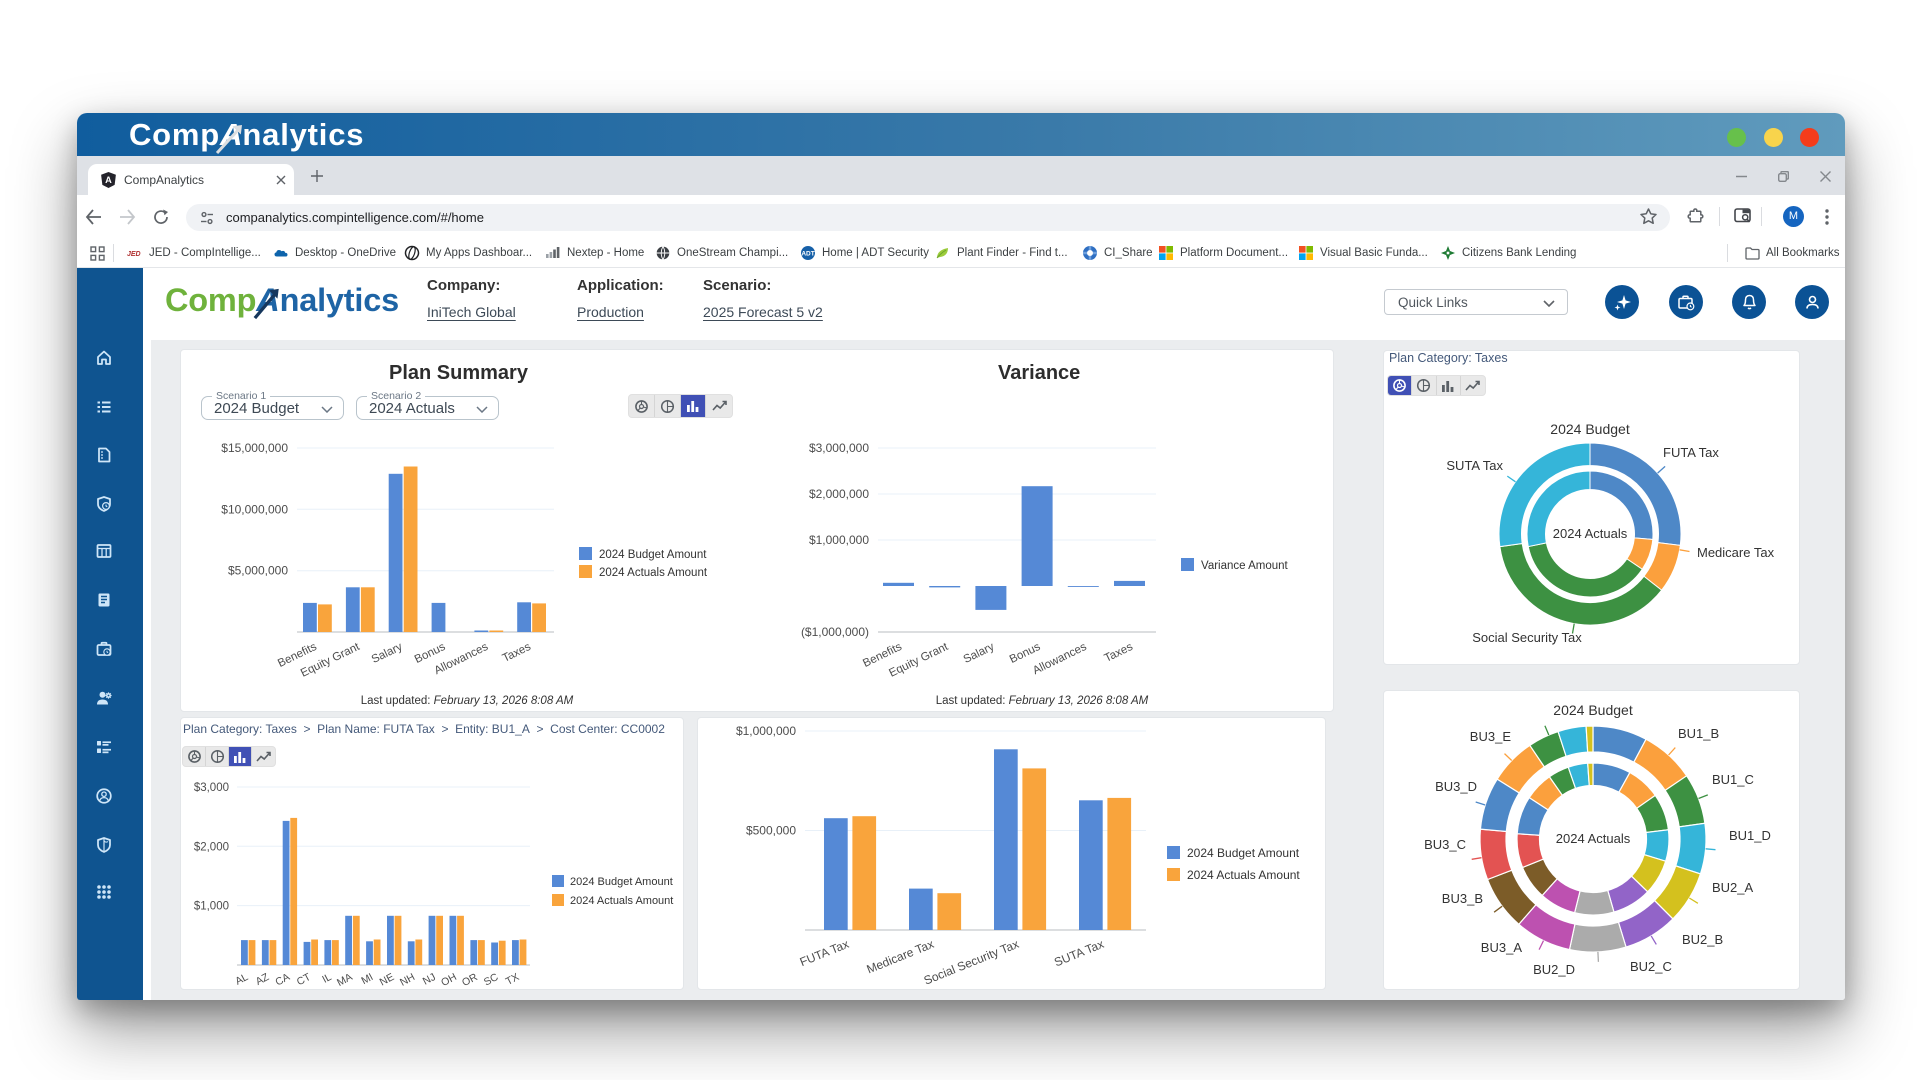 Image resolution: width=1920 pixels, height=1080 pixels. Describe the element at coordinates (263, 979) in the screenshot. I see `svg-text: AZ` at that location.